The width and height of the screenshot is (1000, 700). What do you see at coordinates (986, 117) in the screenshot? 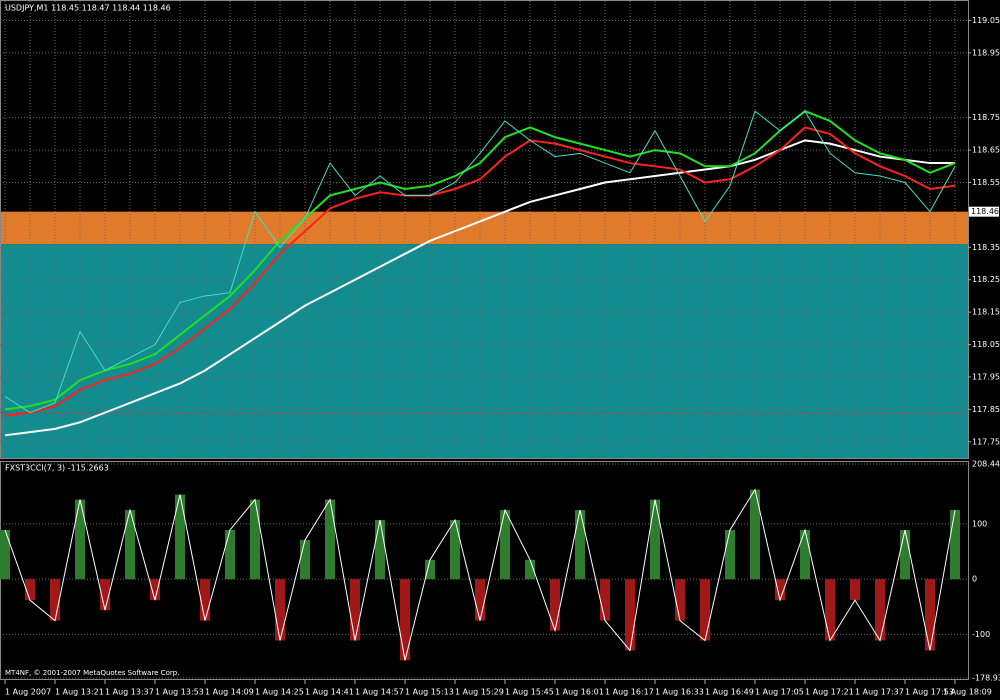
I see `y-tick-label: 118.75` at bounding box center [986, 117].